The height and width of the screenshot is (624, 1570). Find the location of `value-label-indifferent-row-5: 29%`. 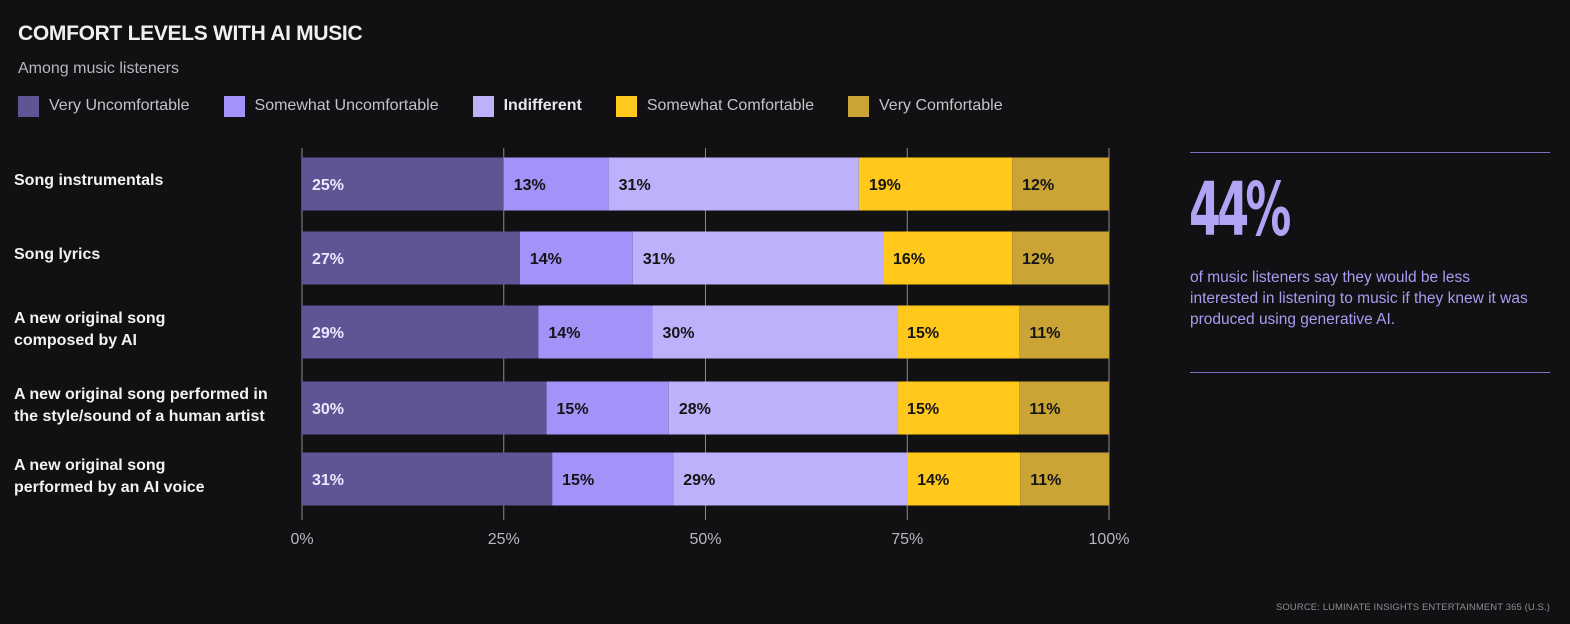

value-label-indifferent-row-5: 29% is located at coordinates (699, 480).